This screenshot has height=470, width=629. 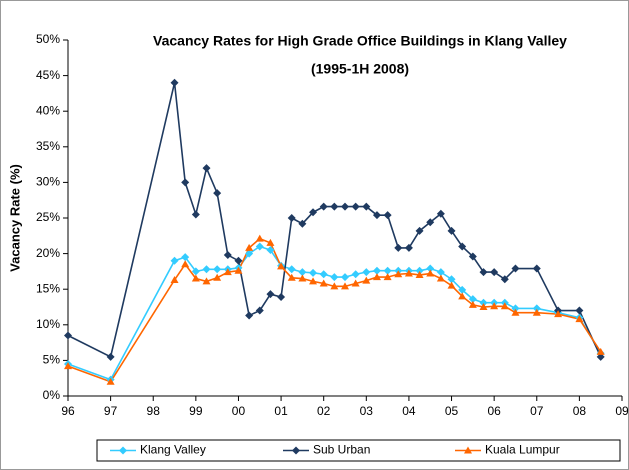 I want to click on x-tick-label: 05, so click(x=452, y=411).